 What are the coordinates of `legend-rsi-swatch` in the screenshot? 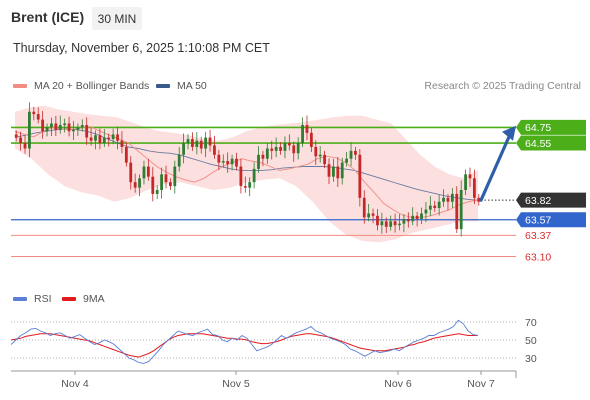 It's located at (20, 299).